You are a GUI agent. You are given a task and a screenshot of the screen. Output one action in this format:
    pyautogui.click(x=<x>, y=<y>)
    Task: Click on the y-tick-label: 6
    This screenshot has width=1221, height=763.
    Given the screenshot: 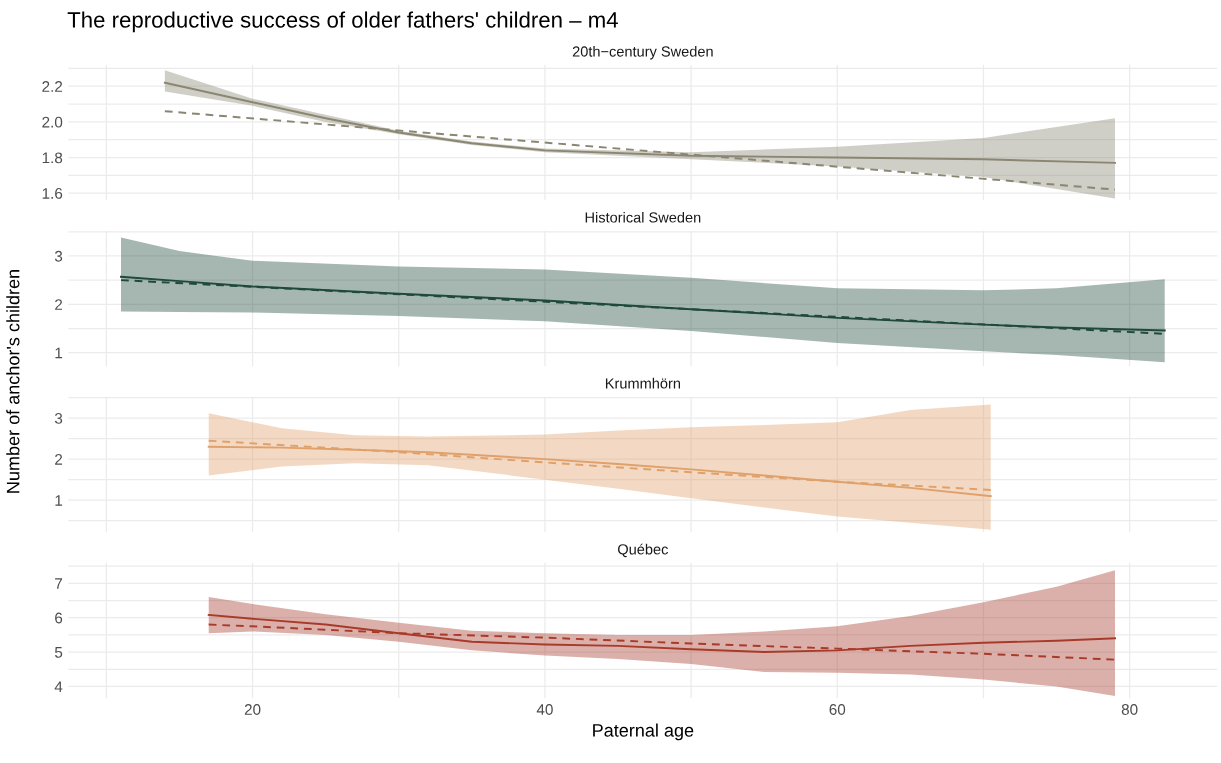 What is the action you would take?
    pyautogui.click(x=59, y=618)
    